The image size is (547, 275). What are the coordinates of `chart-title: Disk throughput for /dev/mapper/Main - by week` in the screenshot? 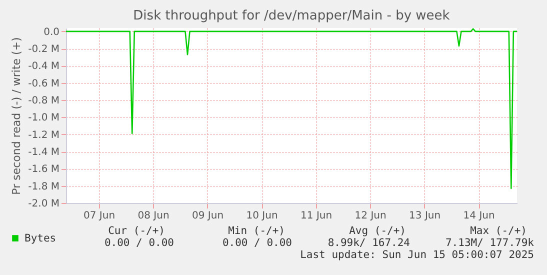 It's located at (291, 16).